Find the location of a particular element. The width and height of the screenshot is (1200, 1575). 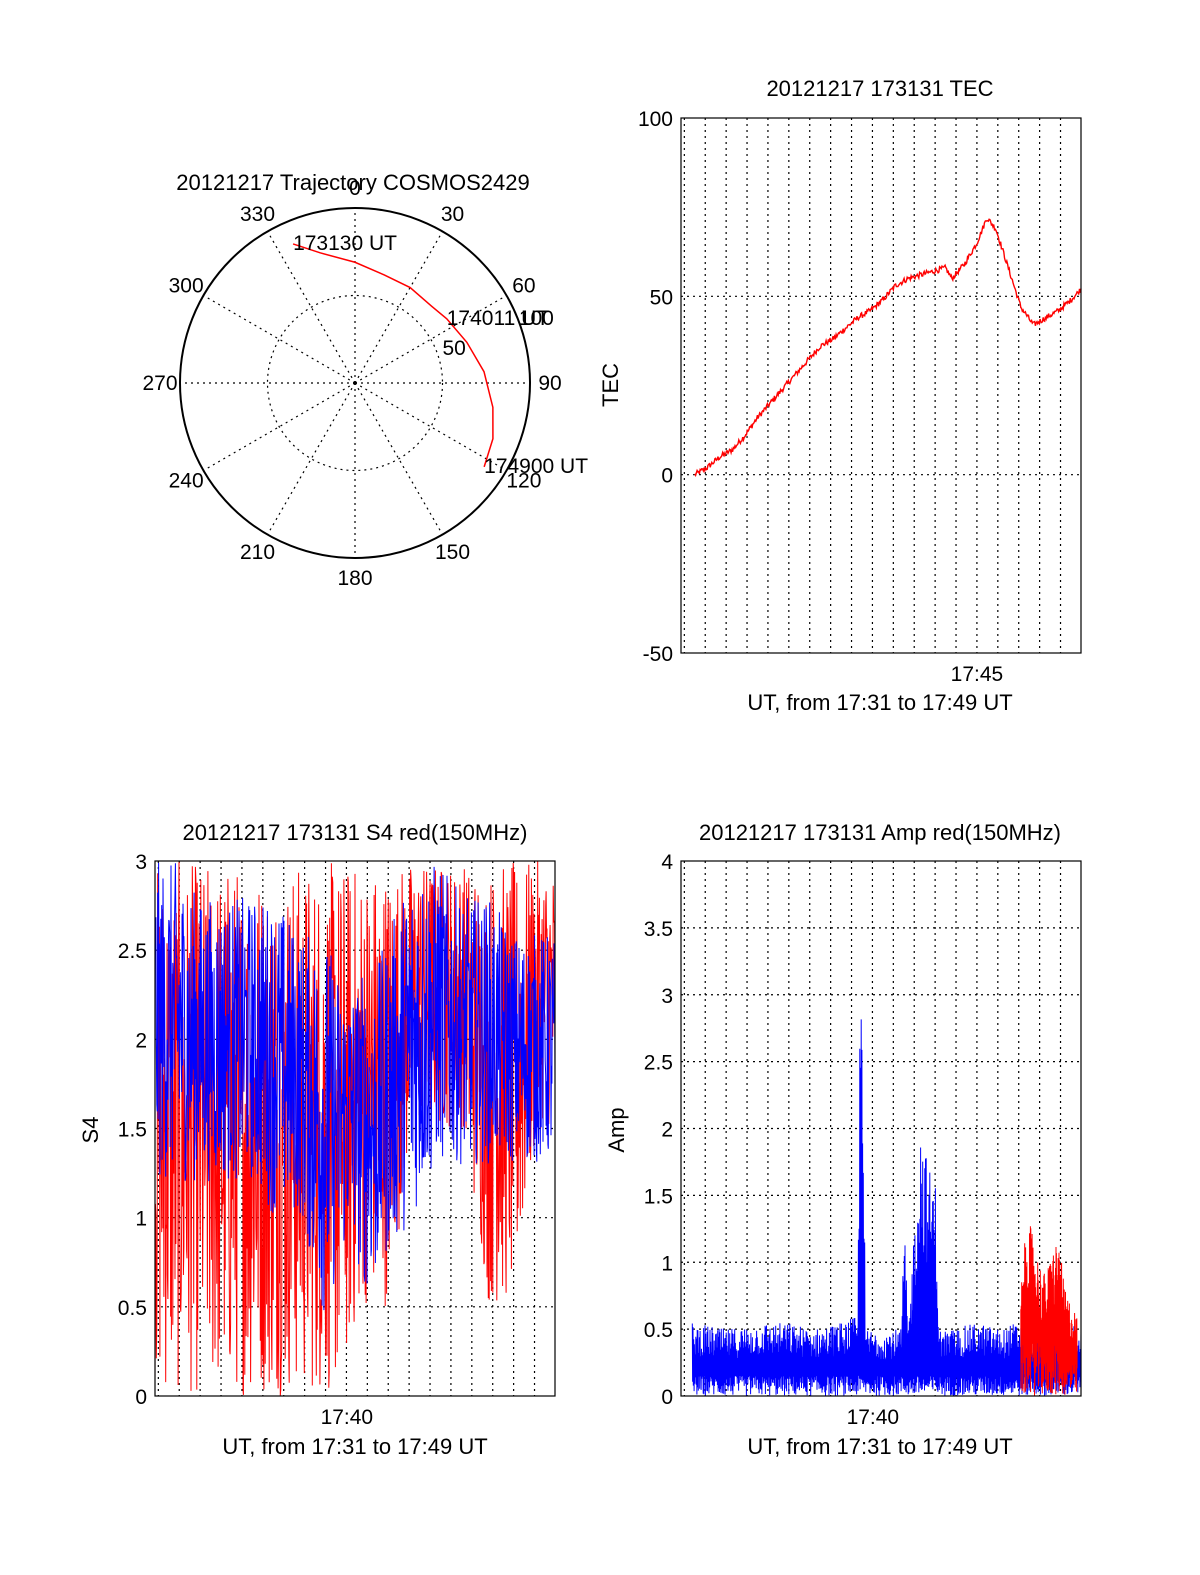

polar-angle-label: 210 is located at coordinates (257, 552).